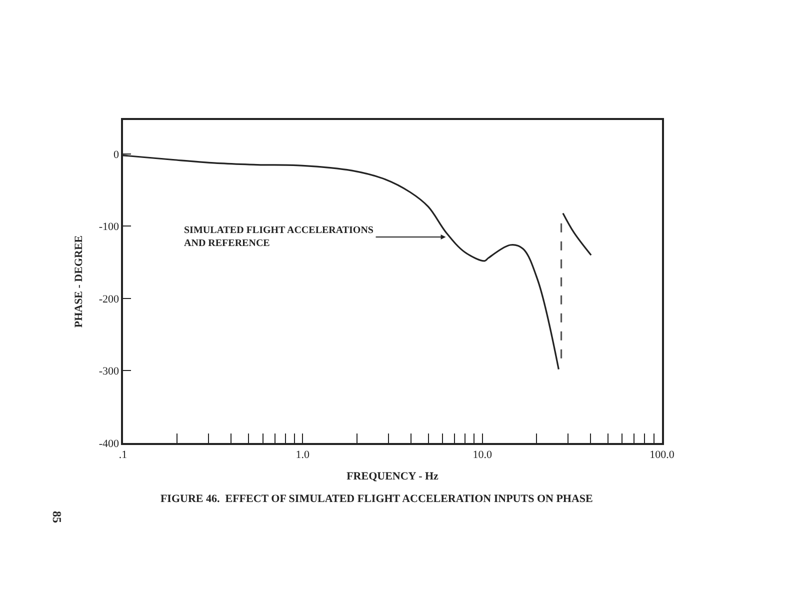 This screenshot has width=793, height=612. I want to click on y-axis-title: PHASE - DEGREE, so click(79, 281).